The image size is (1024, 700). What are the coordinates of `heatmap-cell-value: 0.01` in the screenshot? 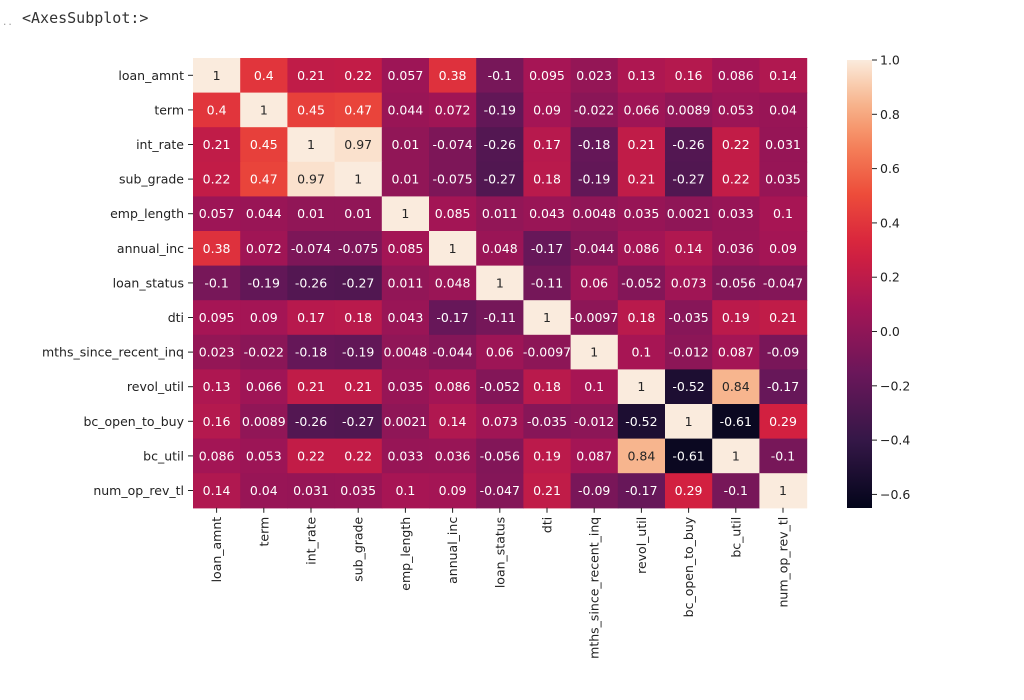 It's located at (405, 144).